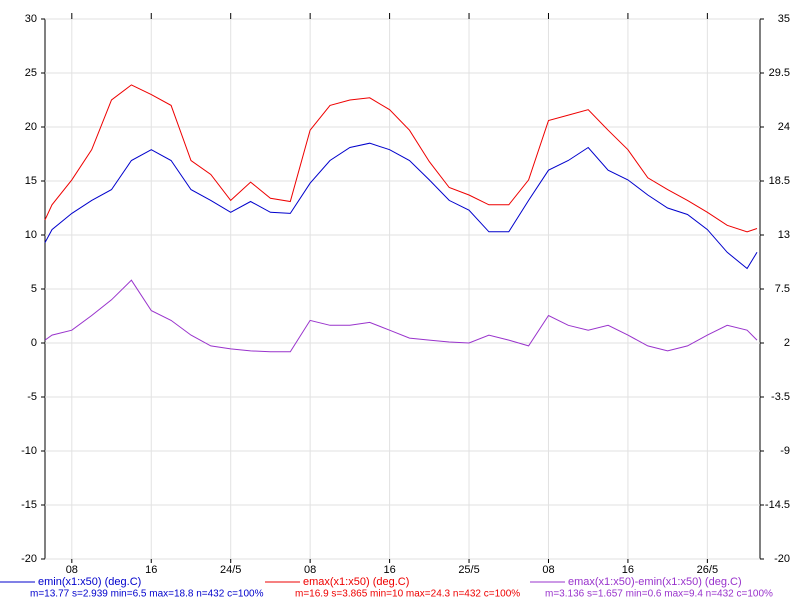  I want to click on y2-tick-label: -9, so click(785, 451).